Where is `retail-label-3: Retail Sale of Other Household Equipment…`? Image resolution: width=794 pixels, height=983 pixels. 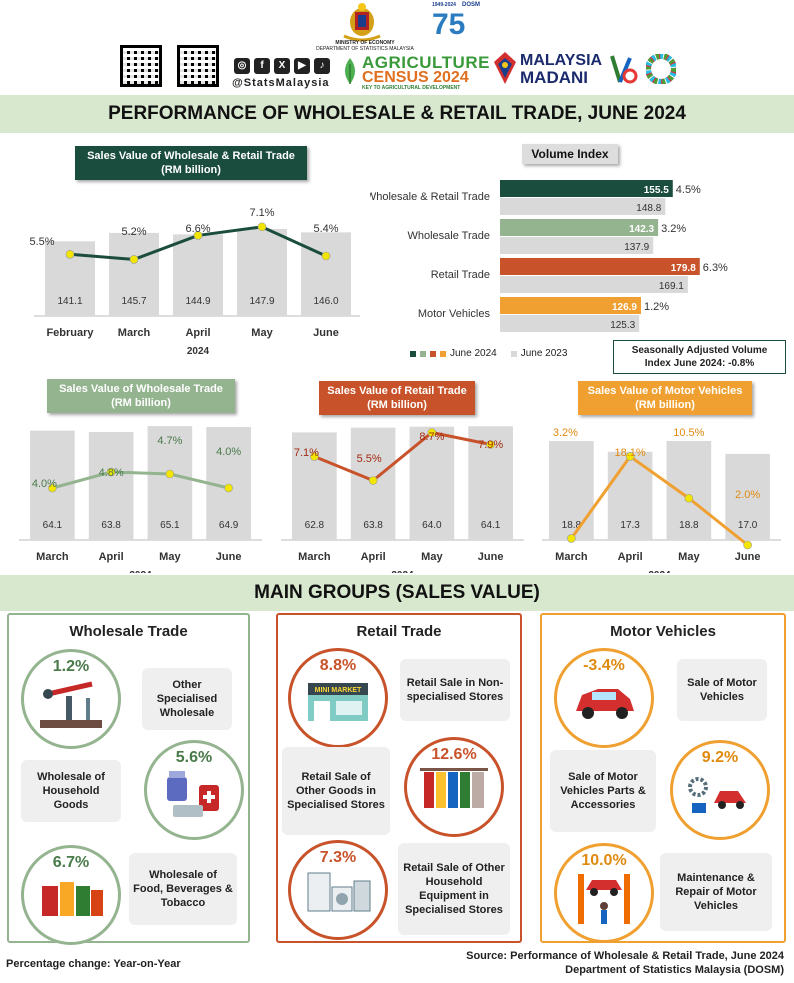
retail-label-3: Retail Sale of Other Household Equipment… is located at coordinates (454, 889).